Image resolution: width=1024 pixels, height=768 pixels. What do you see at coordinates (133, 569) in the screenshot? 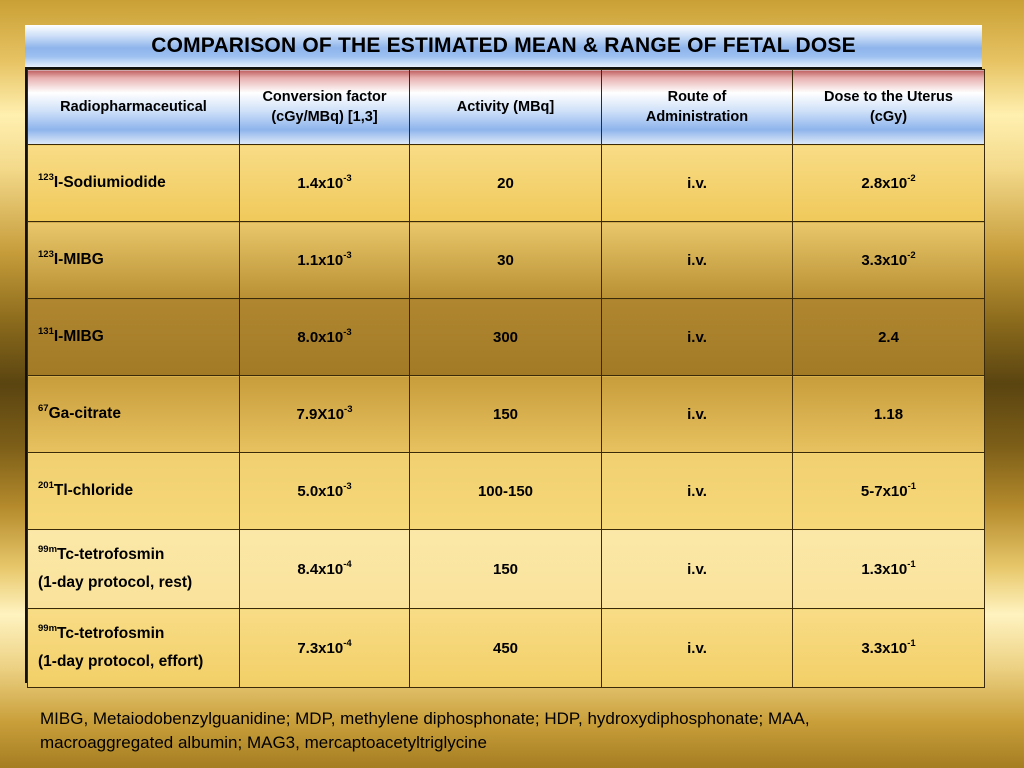
I see `cell-radiopharmaceutical: 99mTc-tetrofosmin (1-day protocol, rest)` at bounding box center [133, 569].